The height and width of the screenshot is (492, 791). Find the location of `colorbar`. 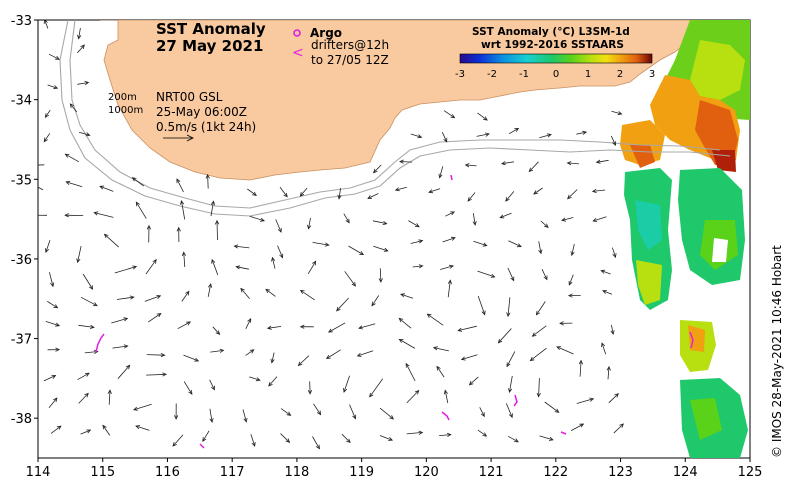

colorbar is located at coordinates (556, 58).